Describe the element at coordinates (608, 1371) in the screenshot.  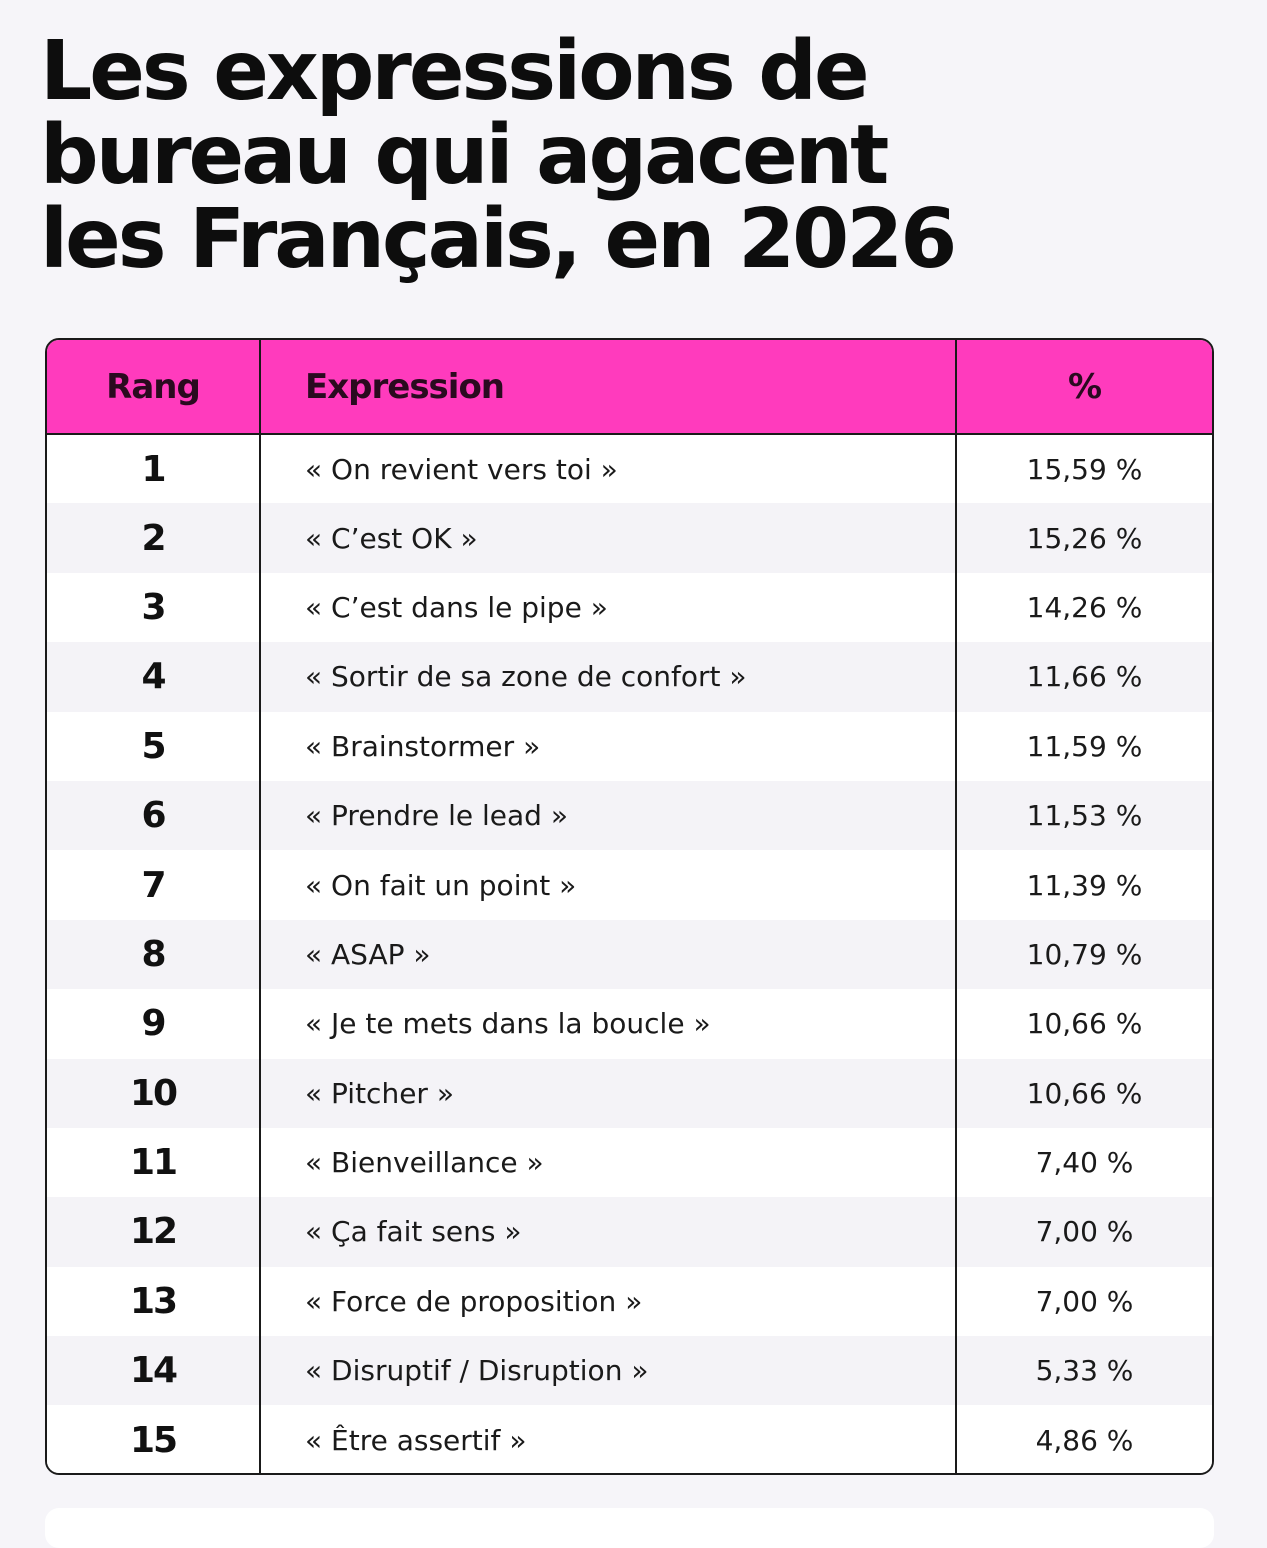
I see `expression-cell: « Disruptif / Disruption »` at that location.